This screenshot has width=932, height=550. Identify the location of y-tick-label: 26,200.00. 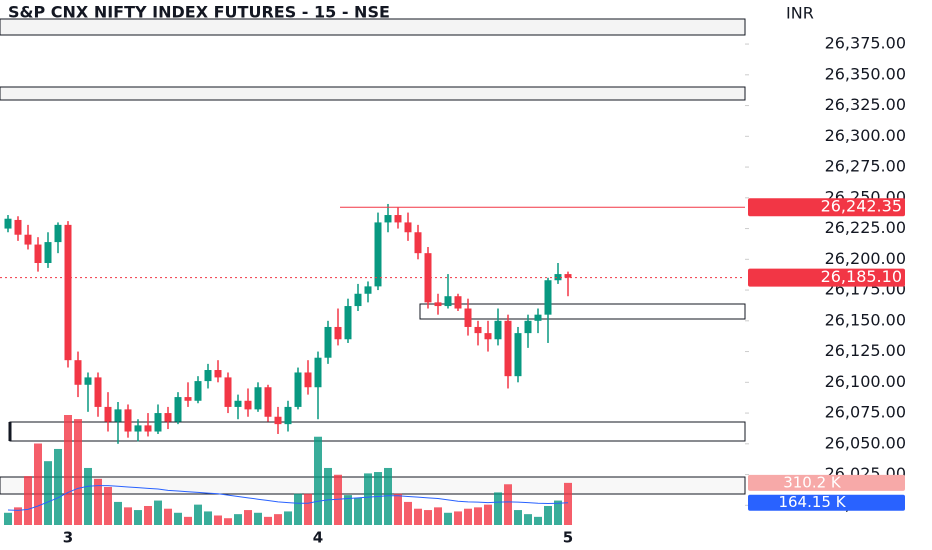
(865, 258).